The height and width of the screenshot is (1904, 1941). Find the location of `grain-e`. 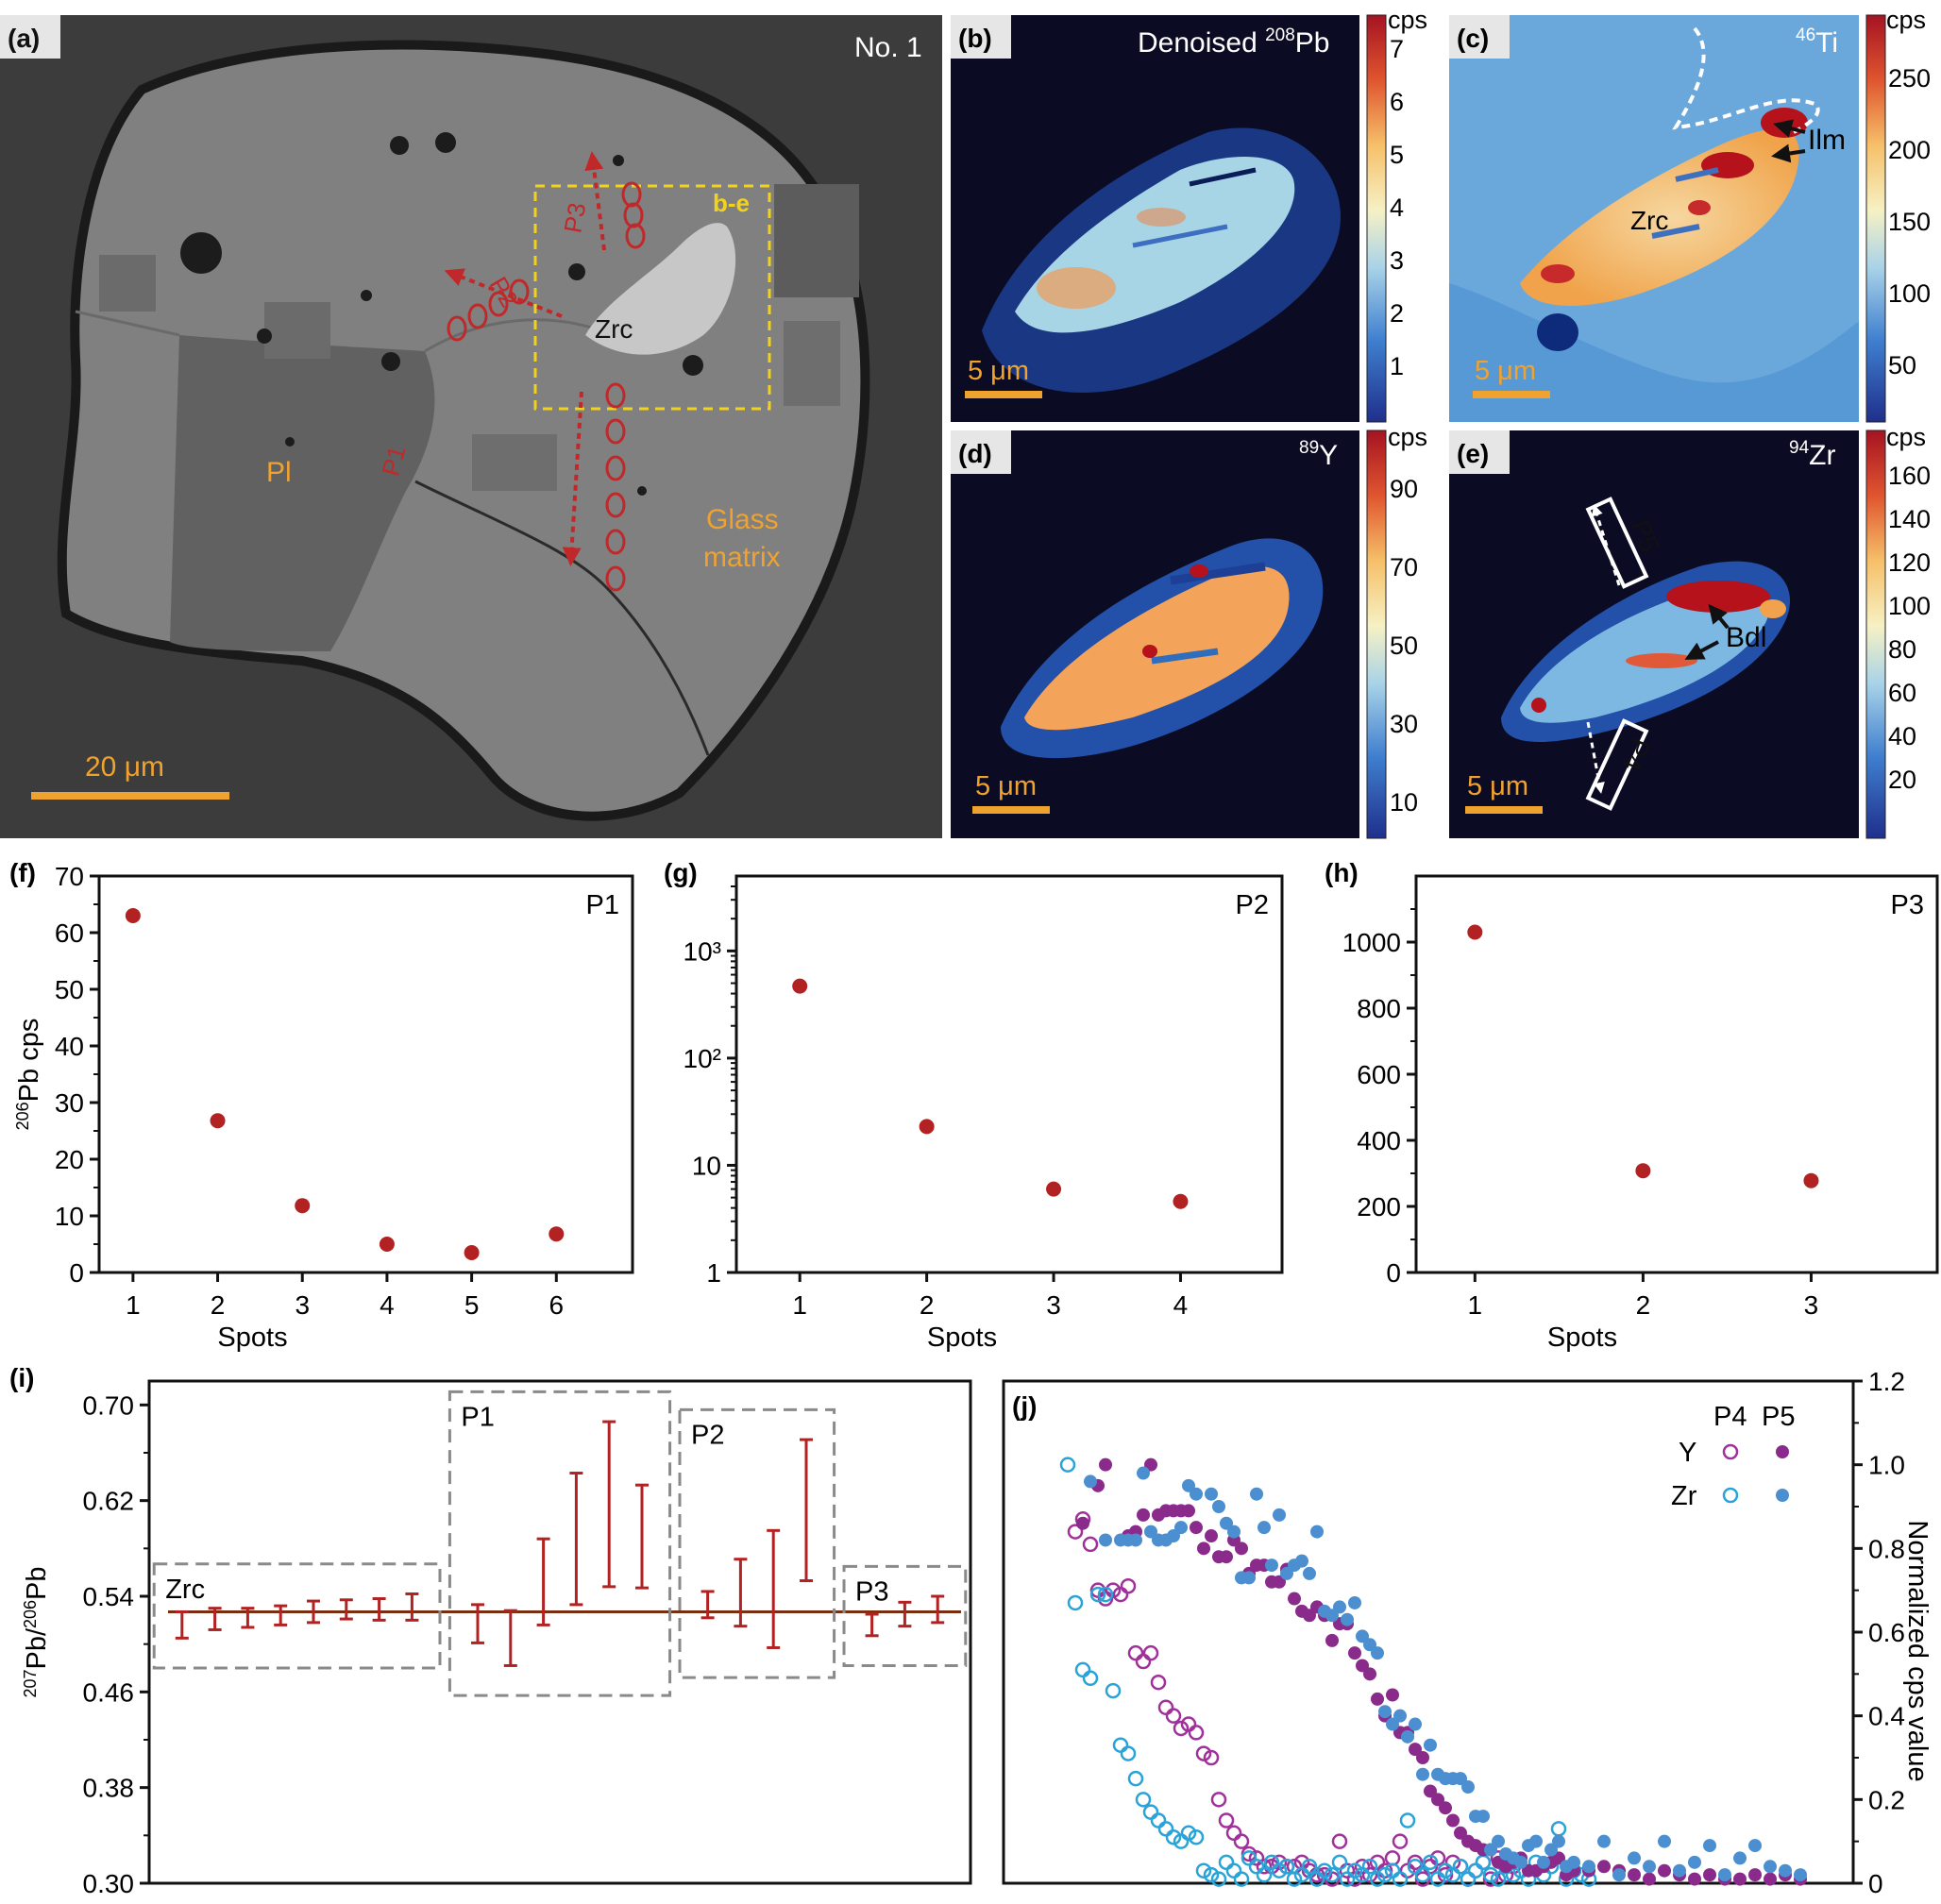

grain-e is located at coordinates (1645, 653).